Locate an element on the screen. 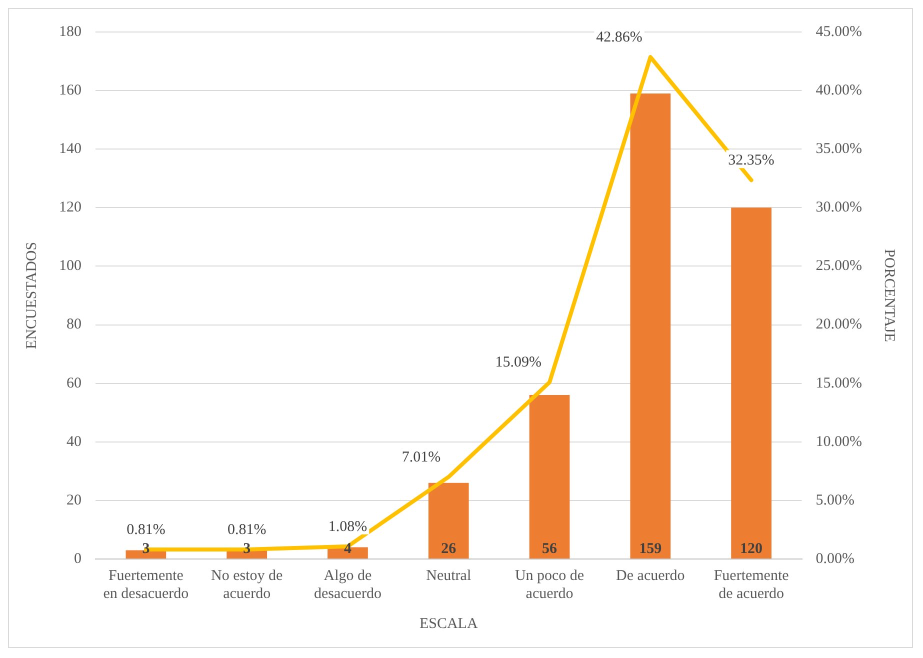 Image resolution: width=923 pixels, height=658 pixels. data-label: 32.35% is located at coordinates (751, 160).